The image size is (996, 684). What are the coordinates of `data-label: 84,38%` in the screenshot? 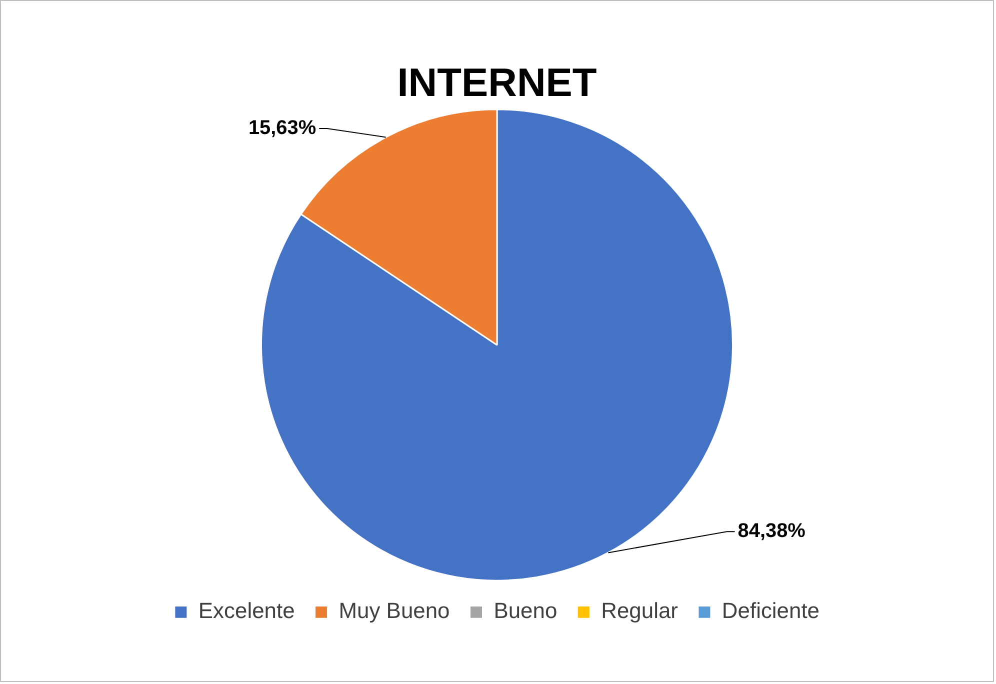 It's located at (772, 531).